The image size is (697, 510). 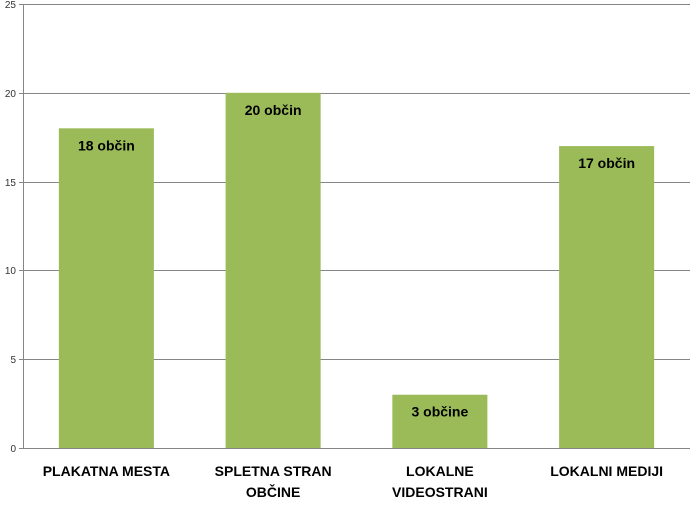 What do you see at coordinates (13, 449) in the screenshot?
I see `y-tick-label: 0` at bounding box center [13, 449].